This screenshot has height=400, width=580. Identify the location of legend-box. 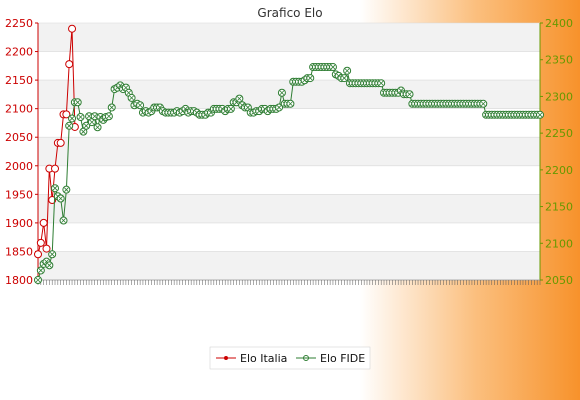
(290, 358).